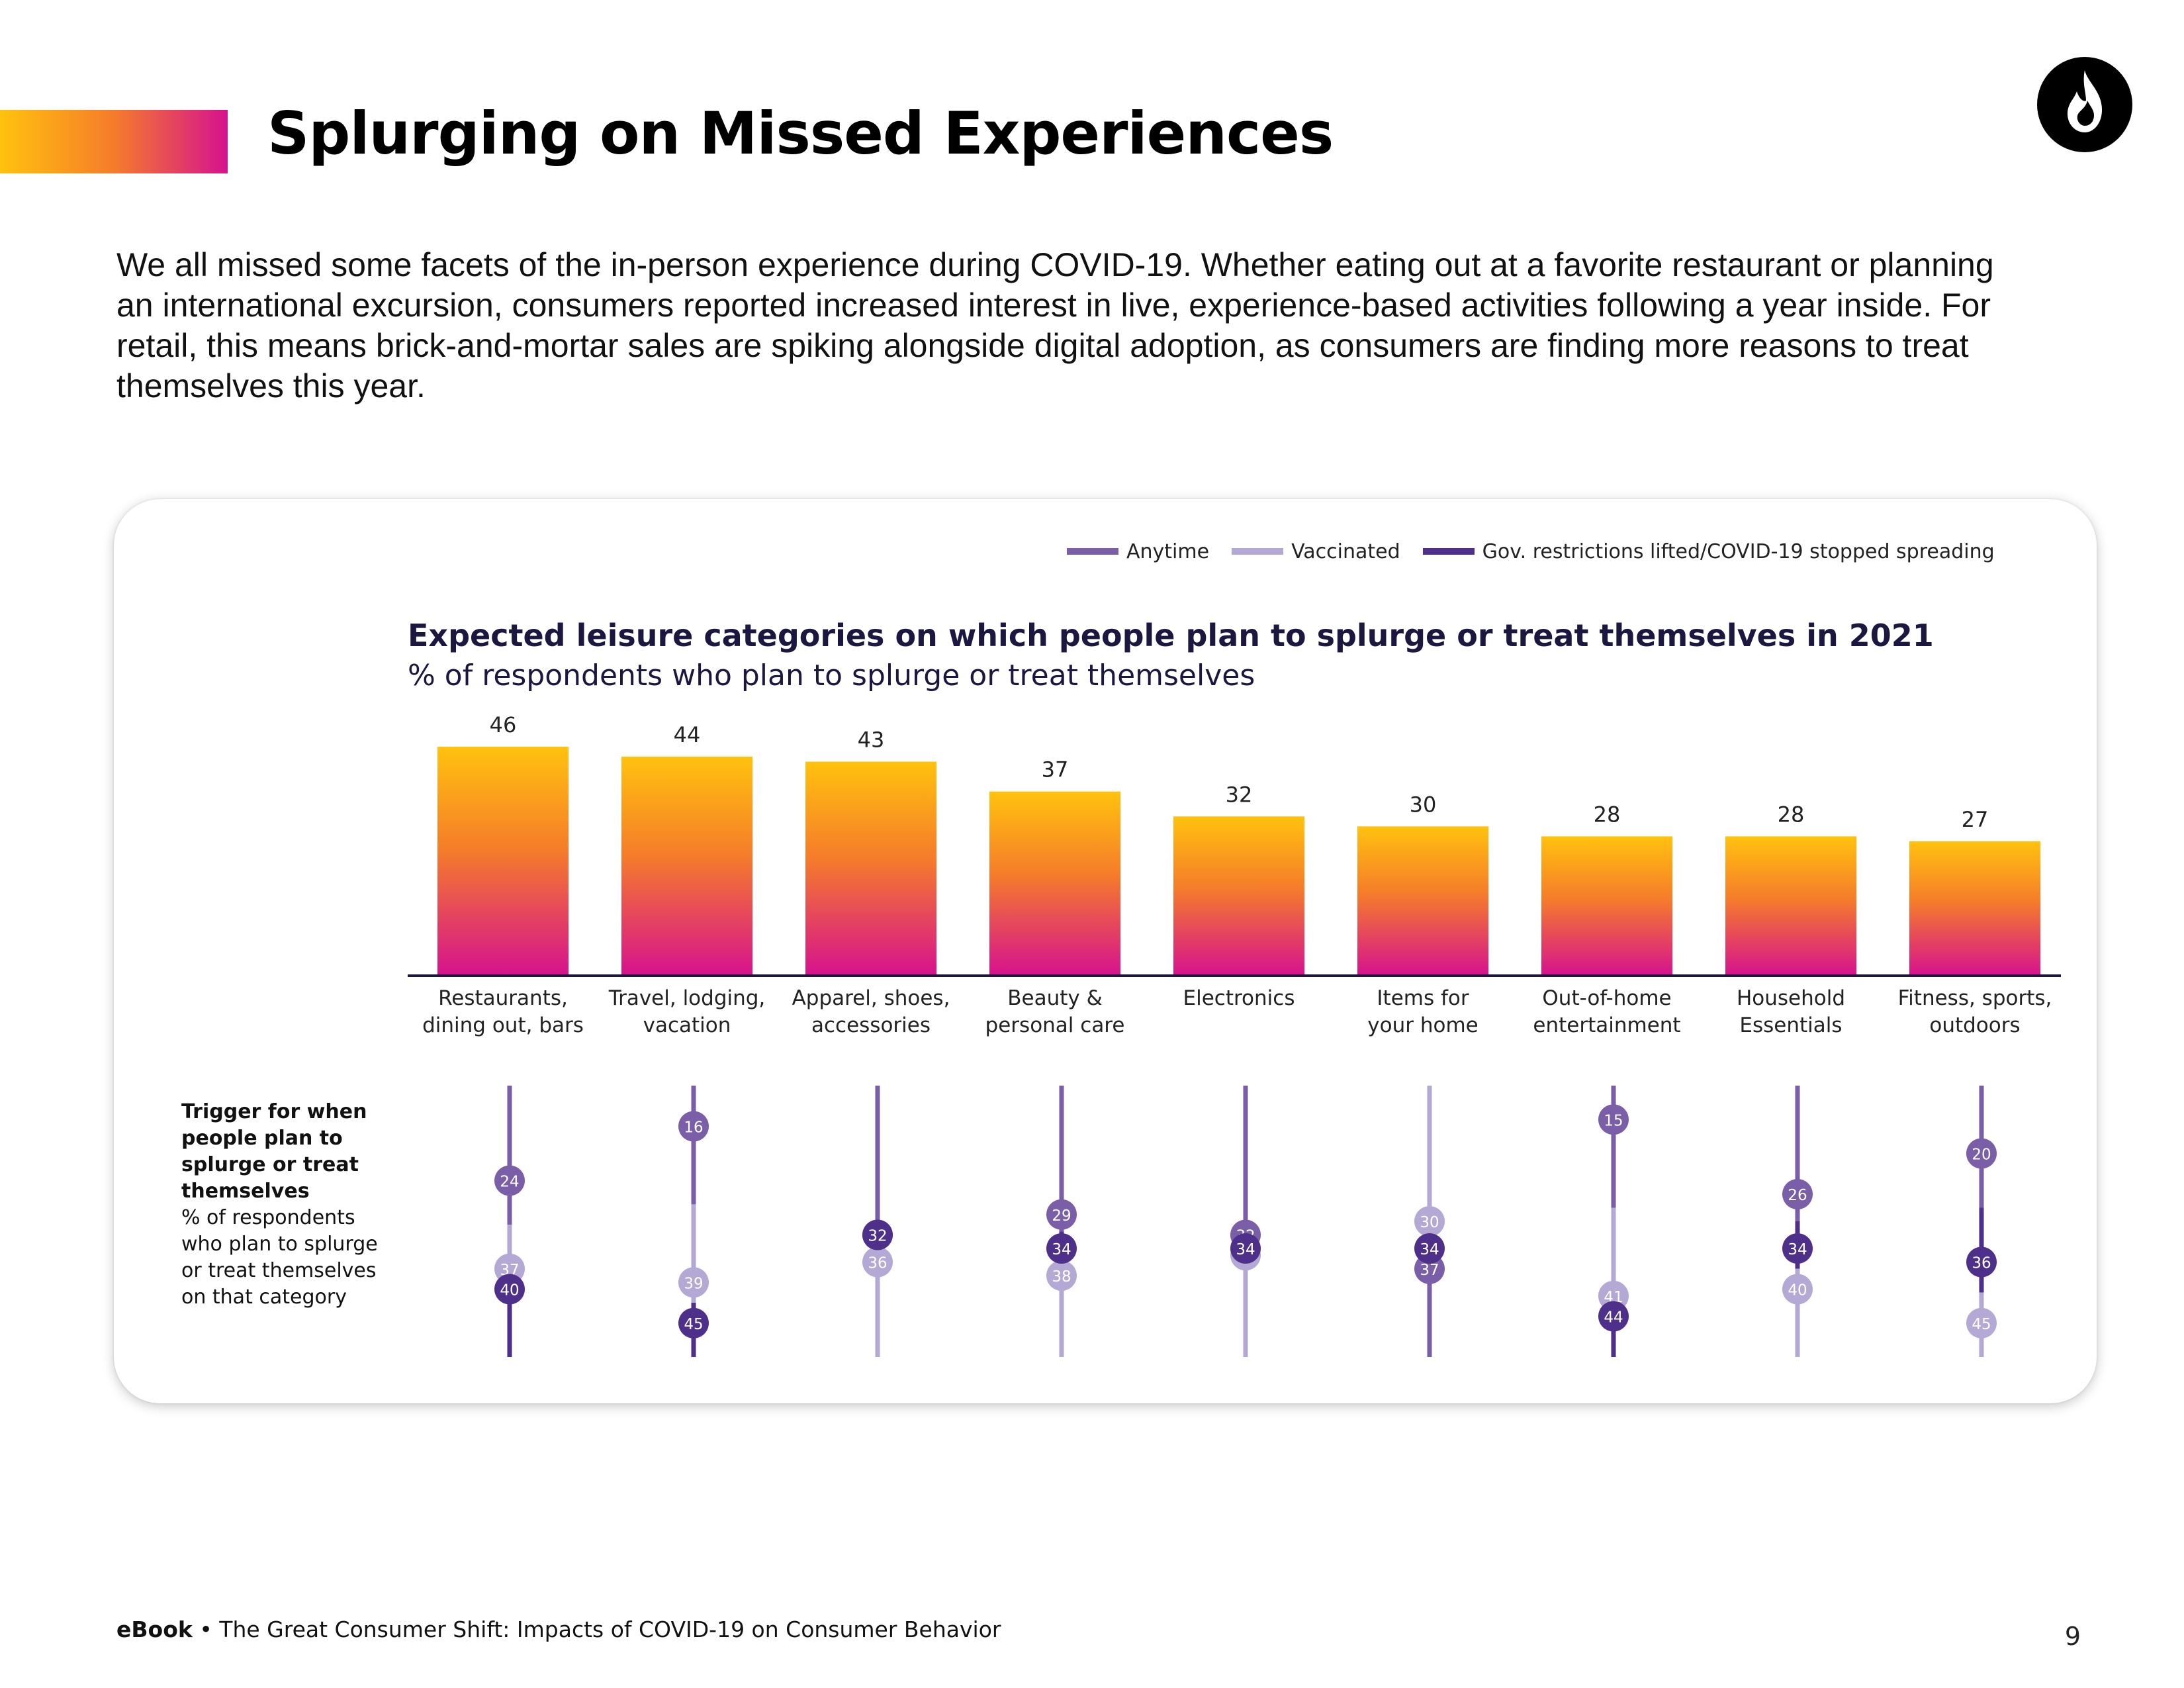 This screenshot has width=2184, height=1688. I want to click on trigger-dot-value: 26, so click(1797, 1195).